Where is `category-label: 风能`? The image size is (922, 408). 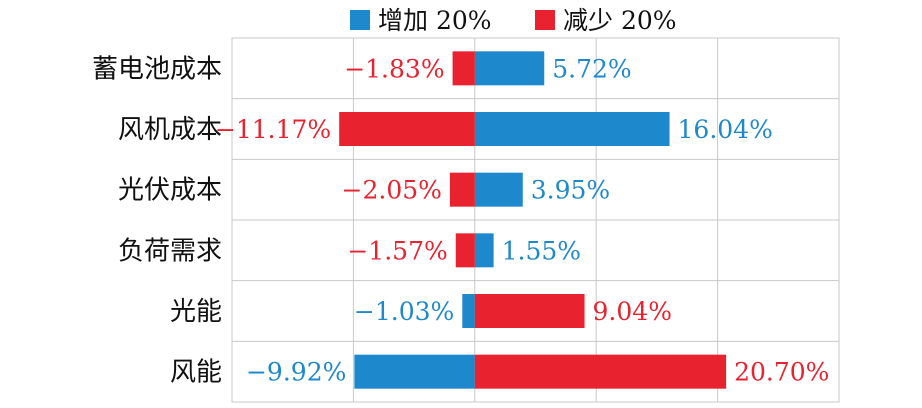 category-label: 风能 is located at coordinates (196, 373).